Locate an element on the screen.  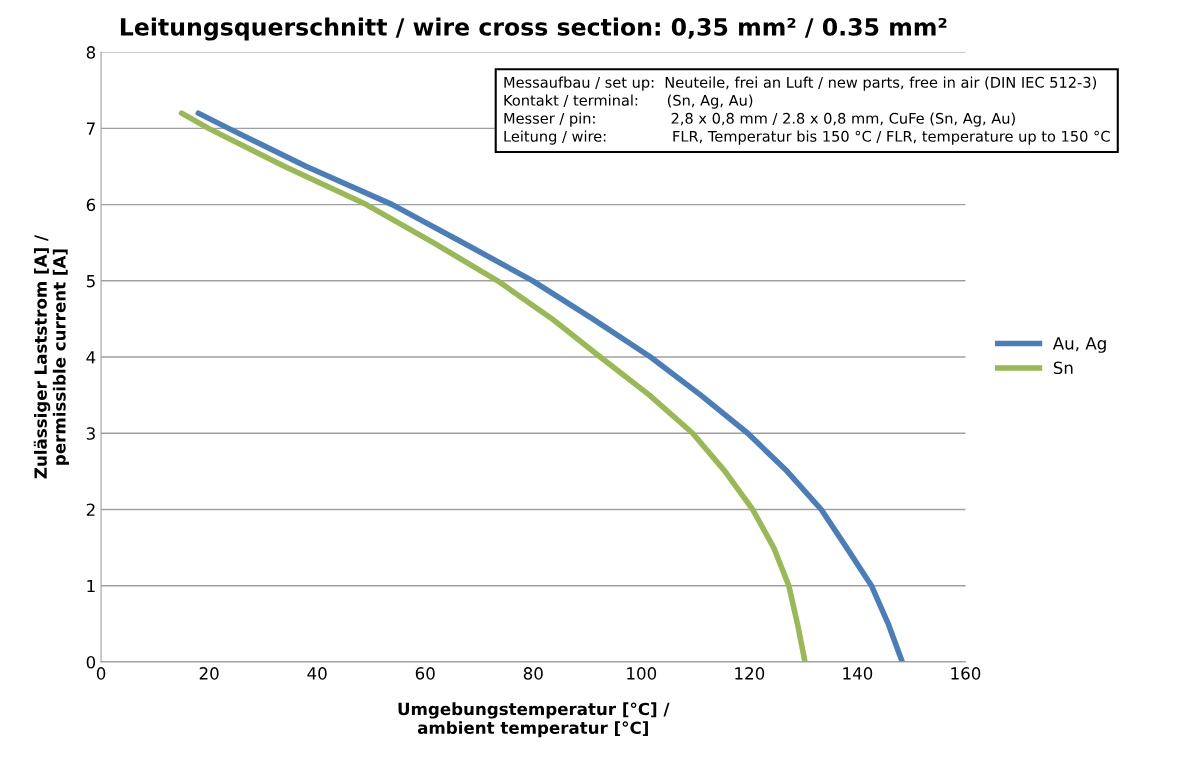
x-tick-label: 20 is located at coordinates (209, 673).